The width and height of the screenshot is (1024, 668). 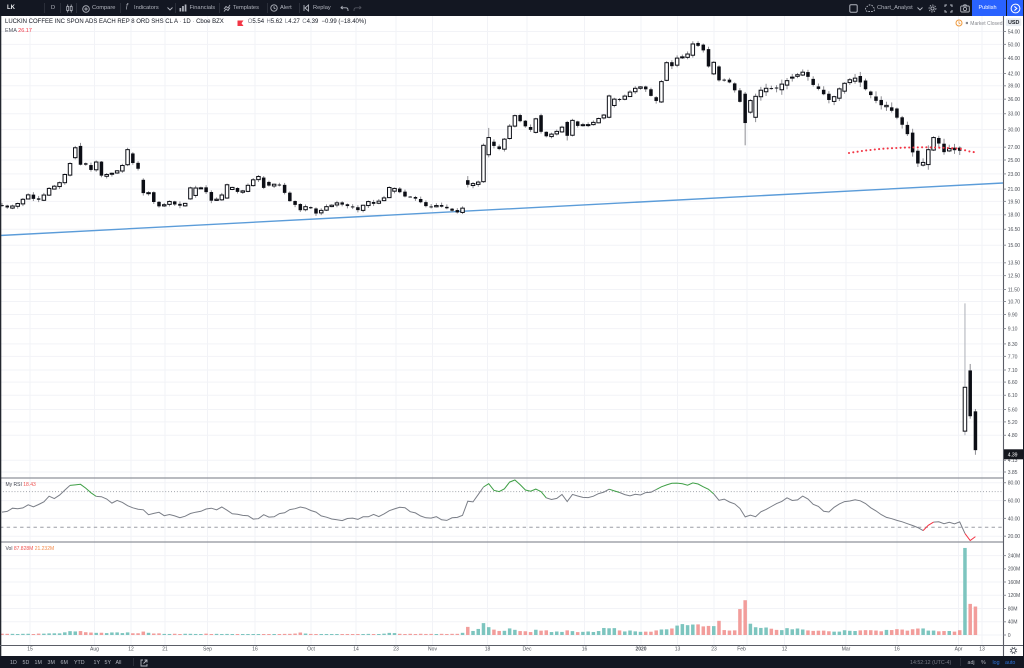 I want to click on svg-text: 21.00, so click(x=1014, y=190).